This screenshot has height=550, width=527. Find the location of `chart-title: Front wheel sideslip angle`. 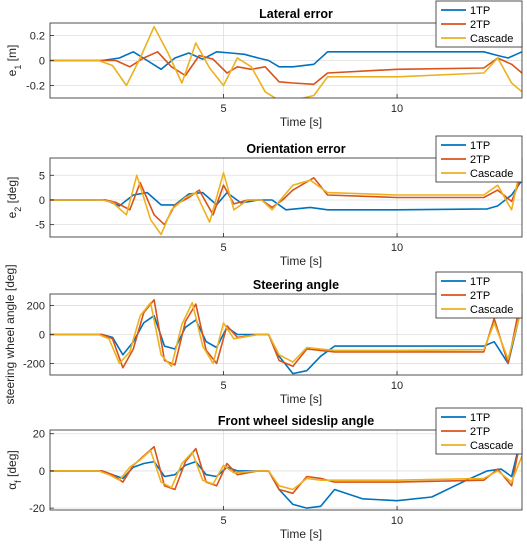

chart-title: Front wheel sideslip angle is located at coordinates (296, 421).